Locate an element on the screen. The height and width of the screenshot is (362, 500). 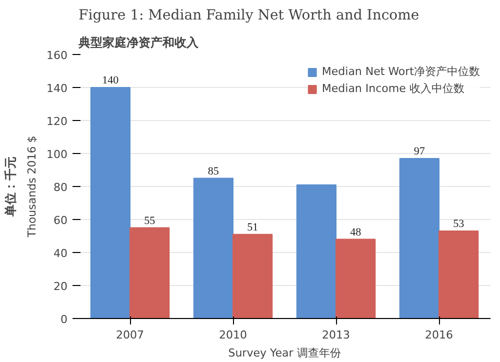
y-tick-label: 120 is located at coordinates (57, 121).